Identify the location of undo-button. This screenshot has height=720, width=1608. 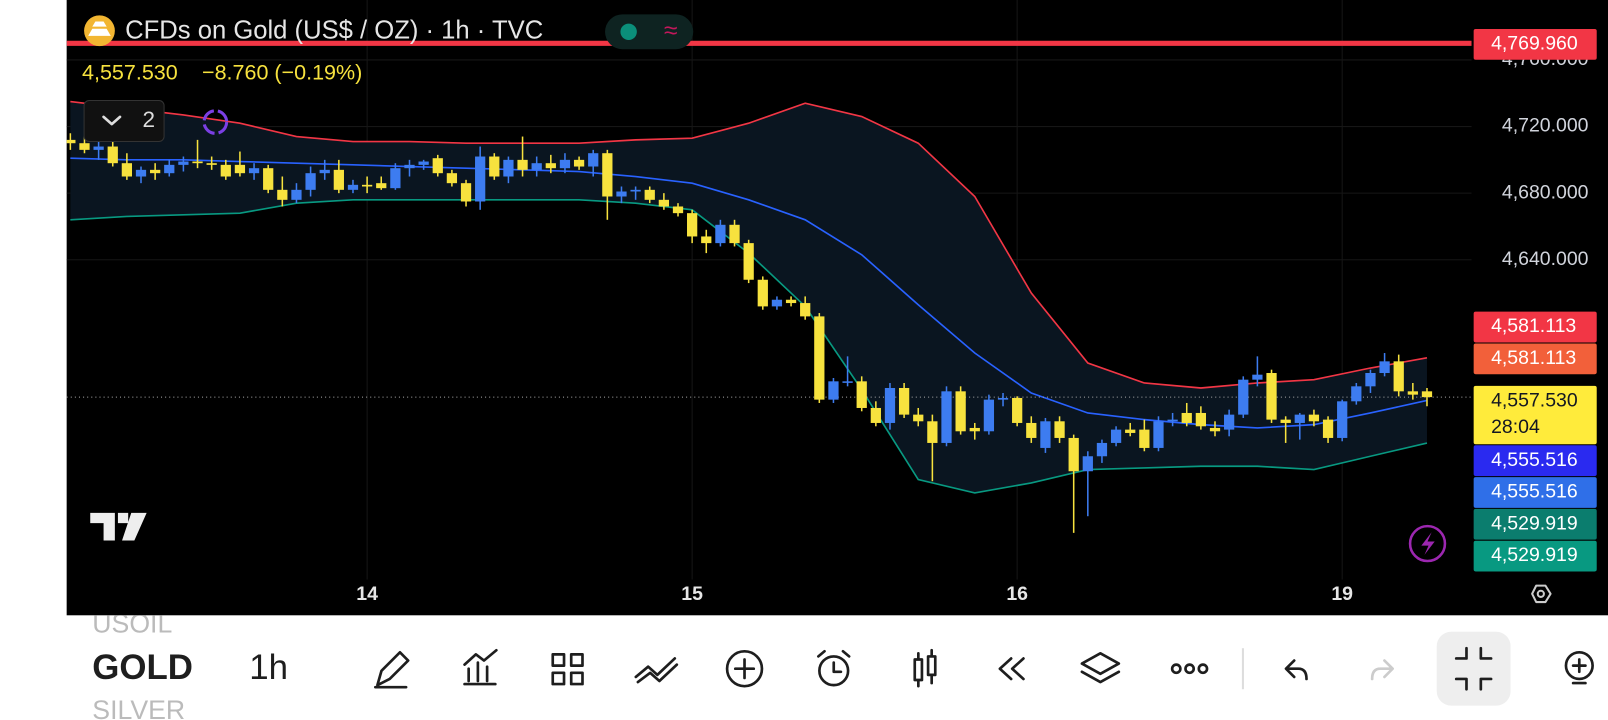
(1296, 670).